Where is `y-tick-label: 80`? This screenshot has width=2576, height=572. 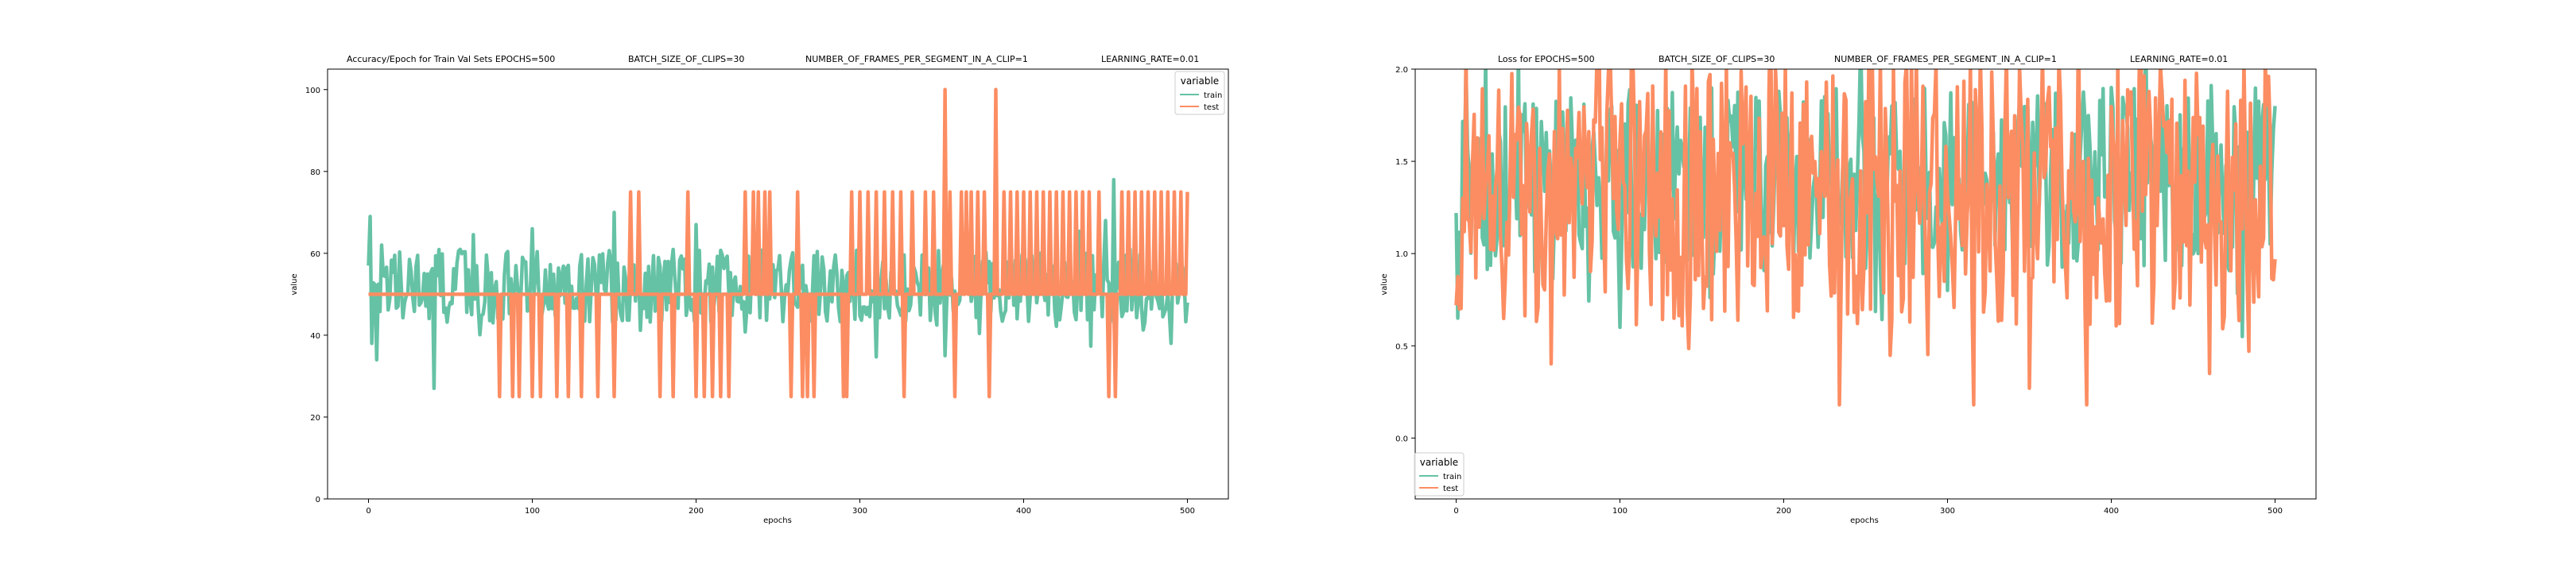
y-tick-label: 80 is located at coordinates (315, 172).